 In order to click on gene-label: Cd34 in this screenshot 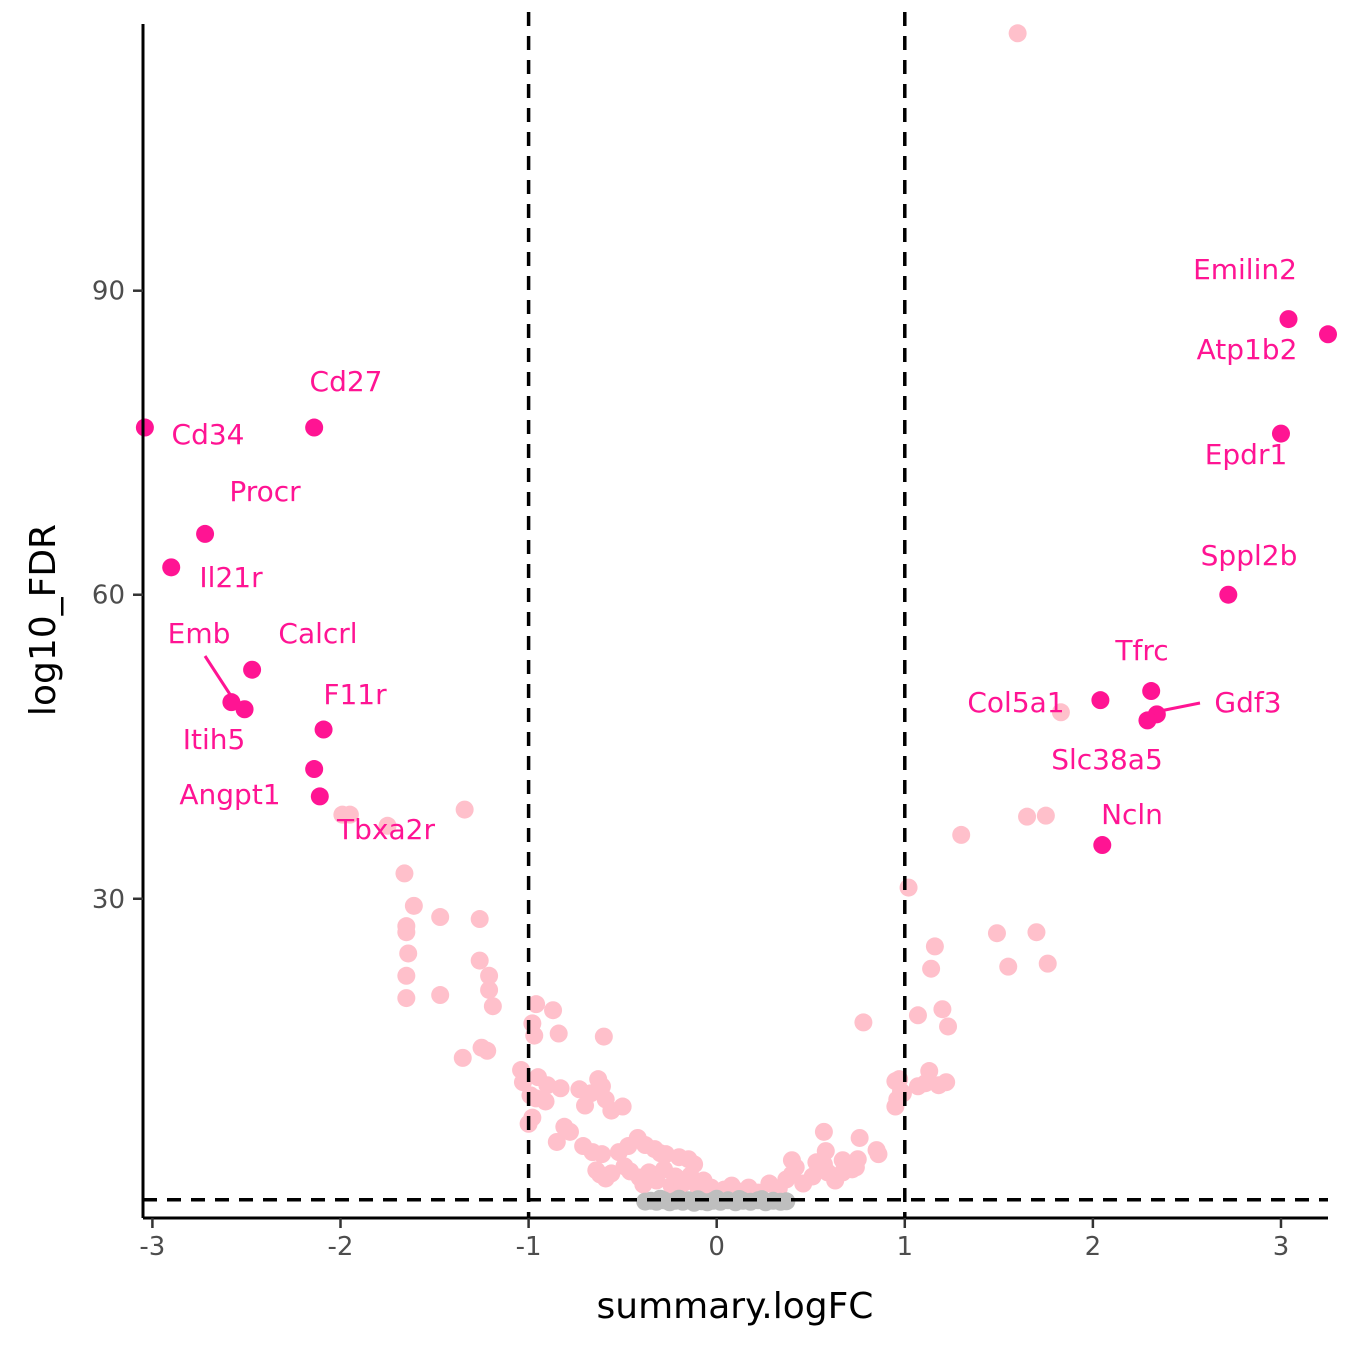, I will do `click(208, 434)`.